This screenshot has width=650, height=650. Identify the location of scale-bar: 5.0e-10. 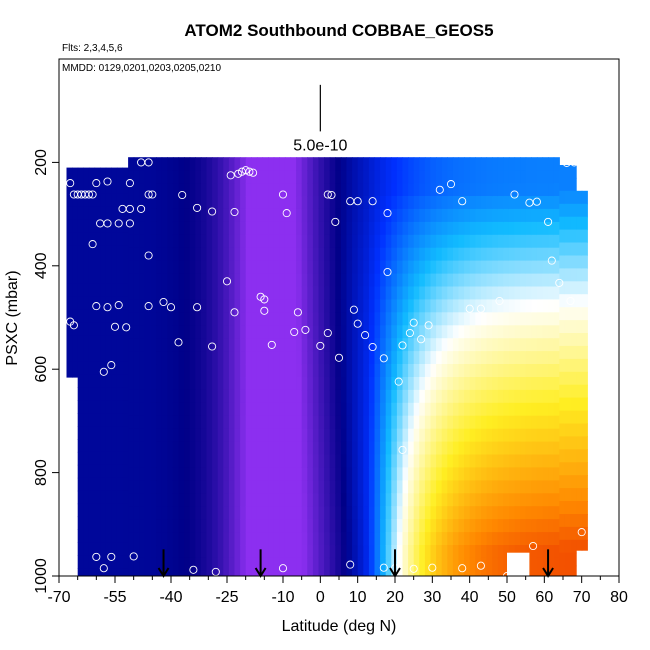
(320, 119).